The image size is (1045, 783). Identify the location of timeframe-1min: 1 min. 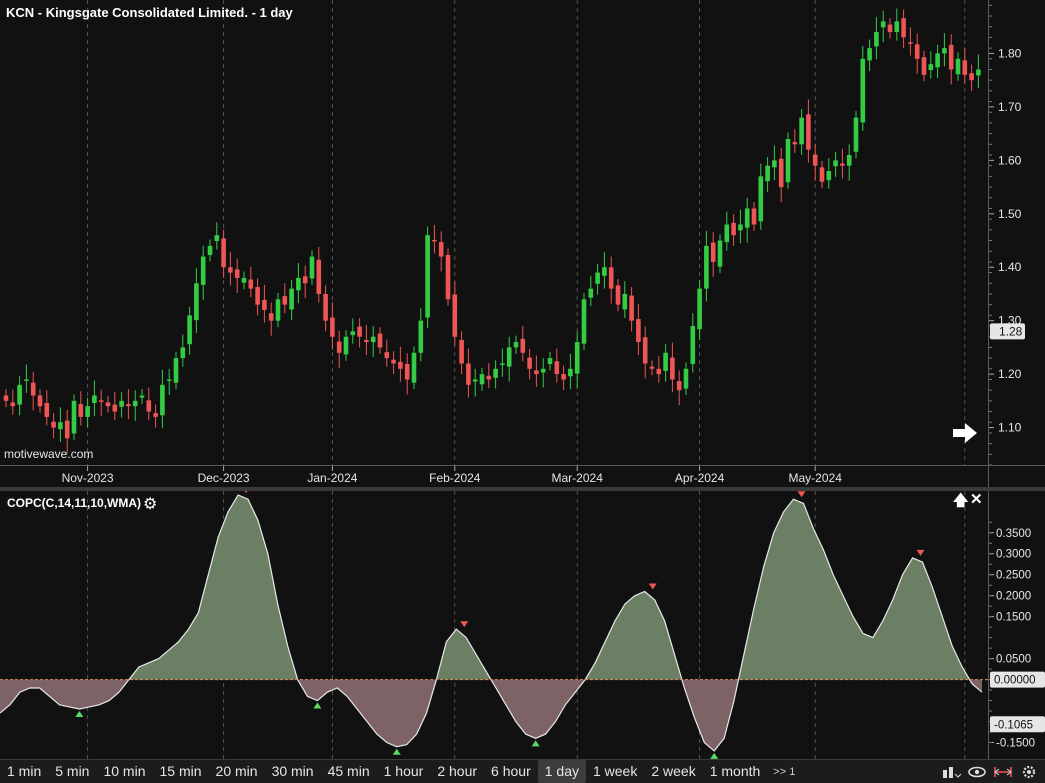
(24, 771).